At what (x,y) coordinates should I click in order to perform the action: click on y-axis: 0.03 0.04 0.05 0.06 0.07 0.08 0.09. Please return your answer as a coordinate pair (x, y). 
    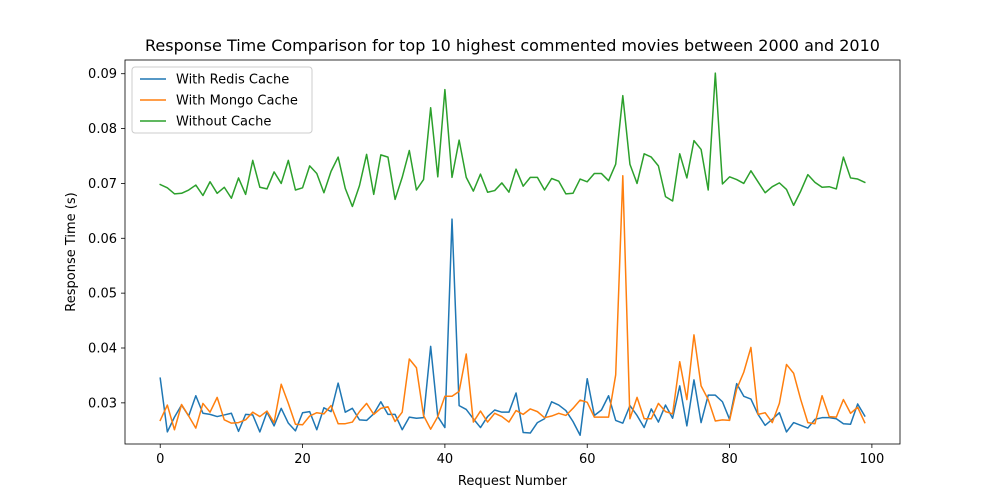
    Looking at the image, I should click on (106, 239).